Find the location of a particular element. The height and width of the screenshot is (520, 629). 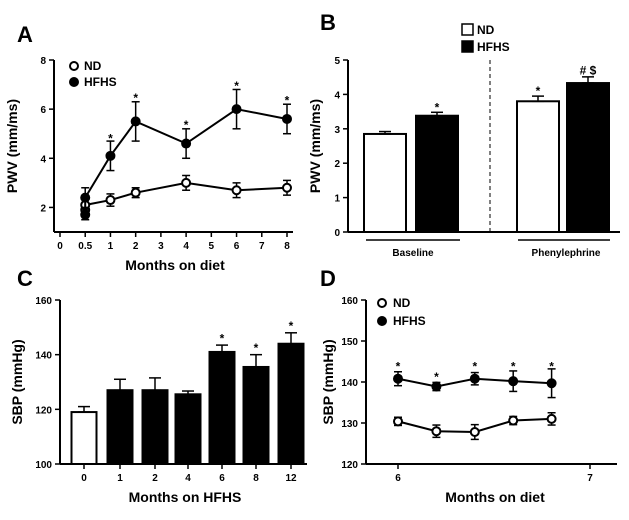

y-tick-label-c: 140 is located at coordinates (43, 356).